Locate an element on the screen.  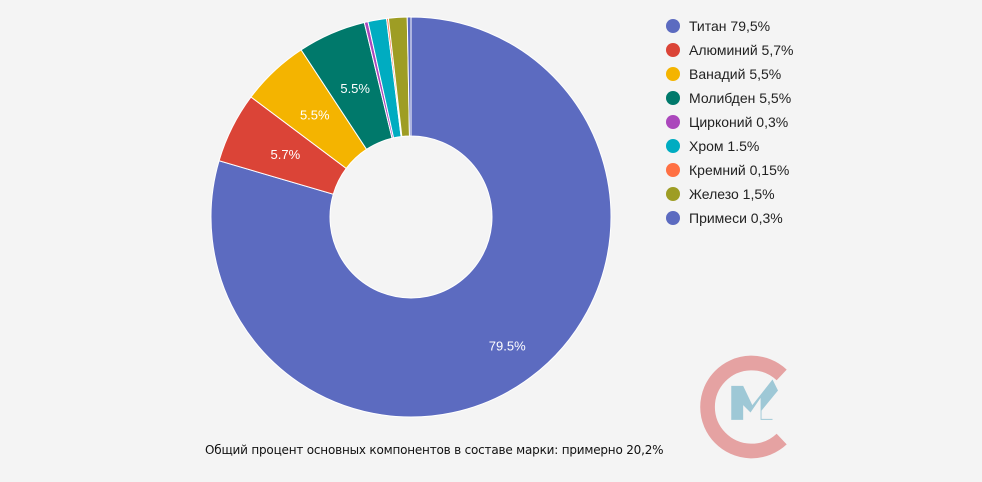
legend-item: Железо 1,5% is located at coordinates (729, 194).